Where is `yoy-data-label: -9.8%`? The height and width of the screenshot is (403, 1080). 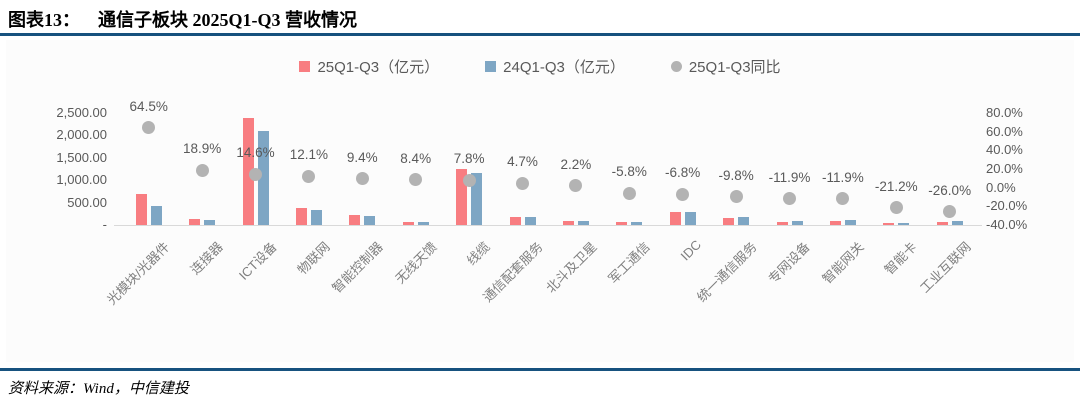
yoy-data-label: -9.8% is located at coordinates (736, 175).